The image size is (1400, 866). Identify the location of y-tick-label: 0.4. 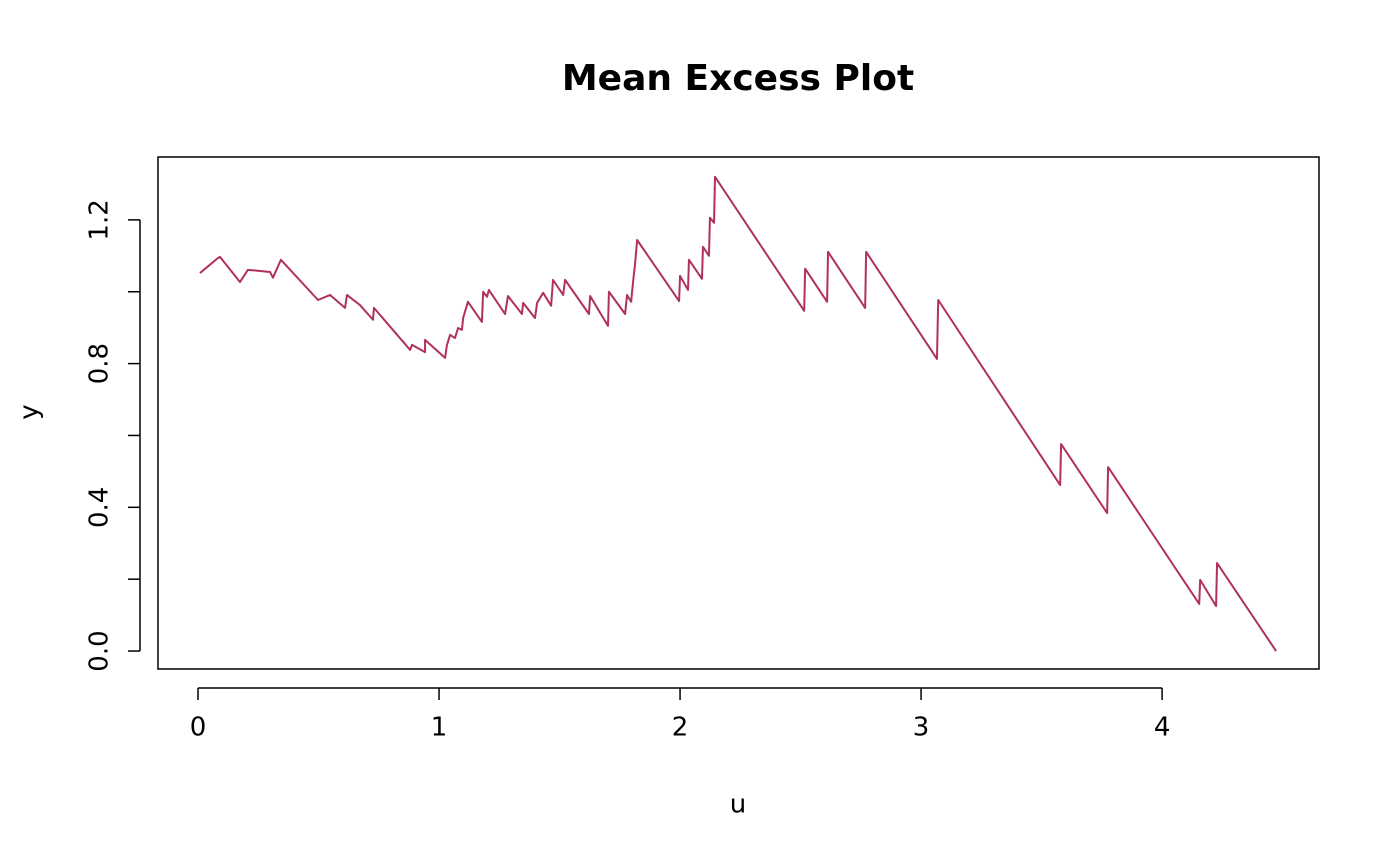
(100, 507).